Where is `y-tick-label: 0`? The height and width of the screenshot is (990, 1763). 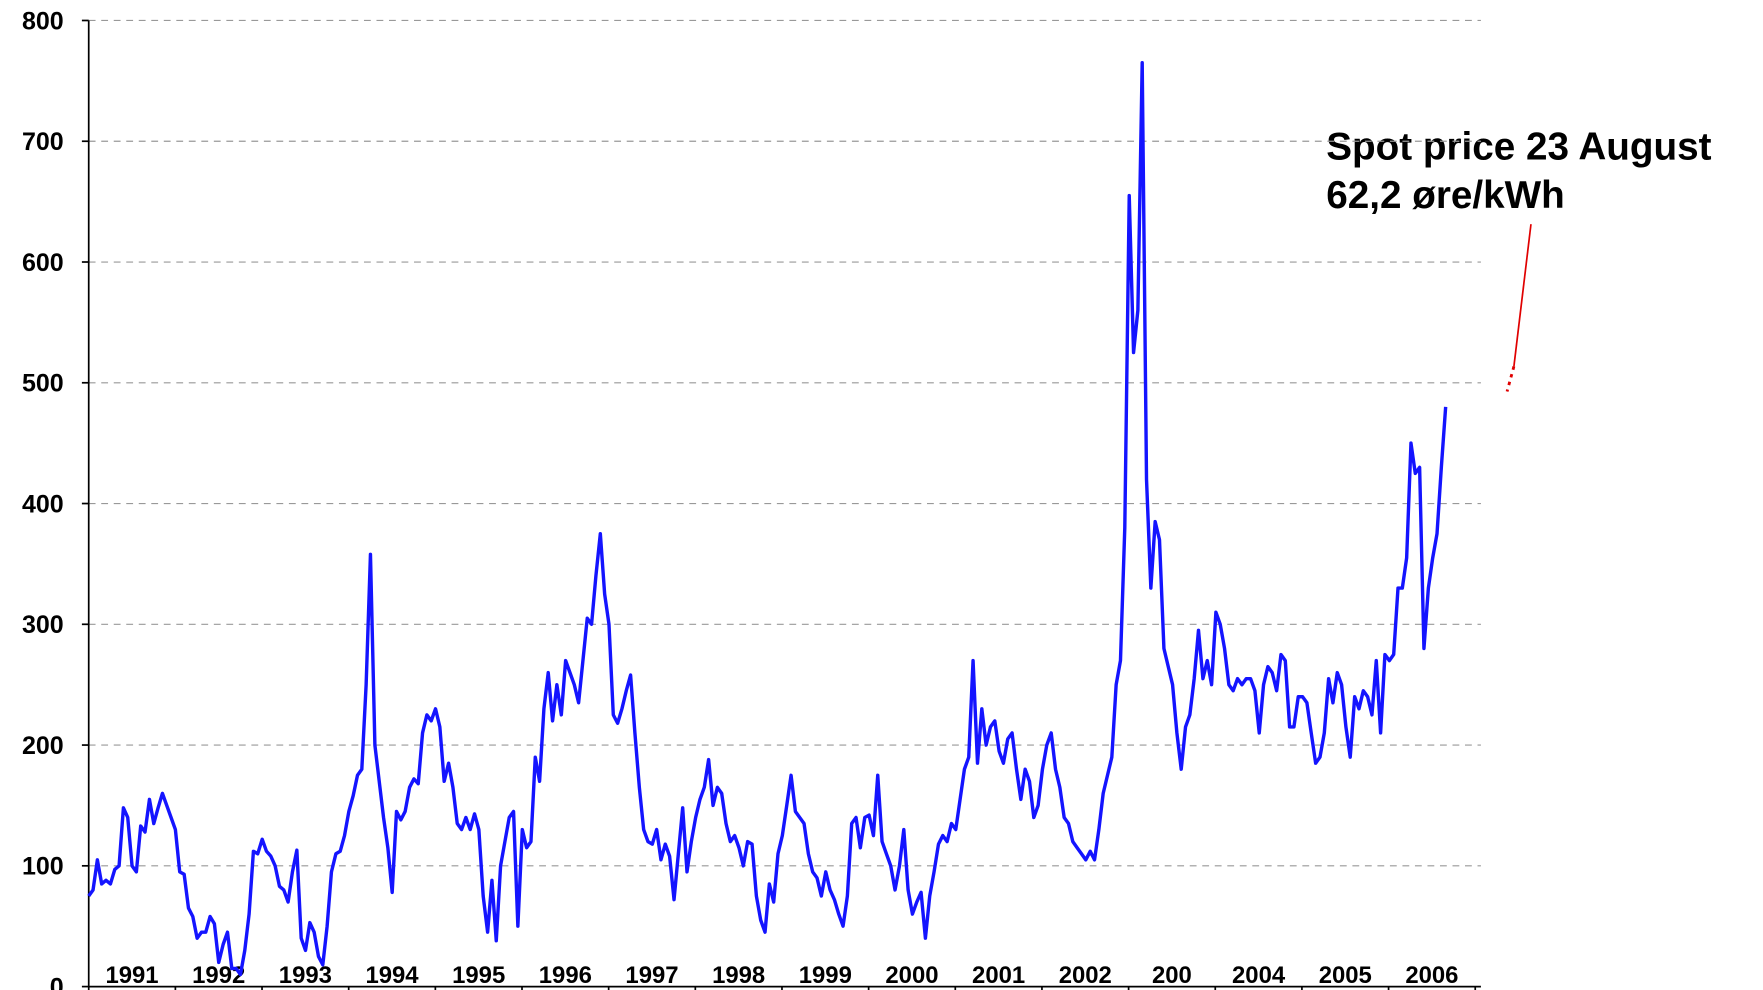
y-tick-label: 0 is located at coordinates (57, 981).